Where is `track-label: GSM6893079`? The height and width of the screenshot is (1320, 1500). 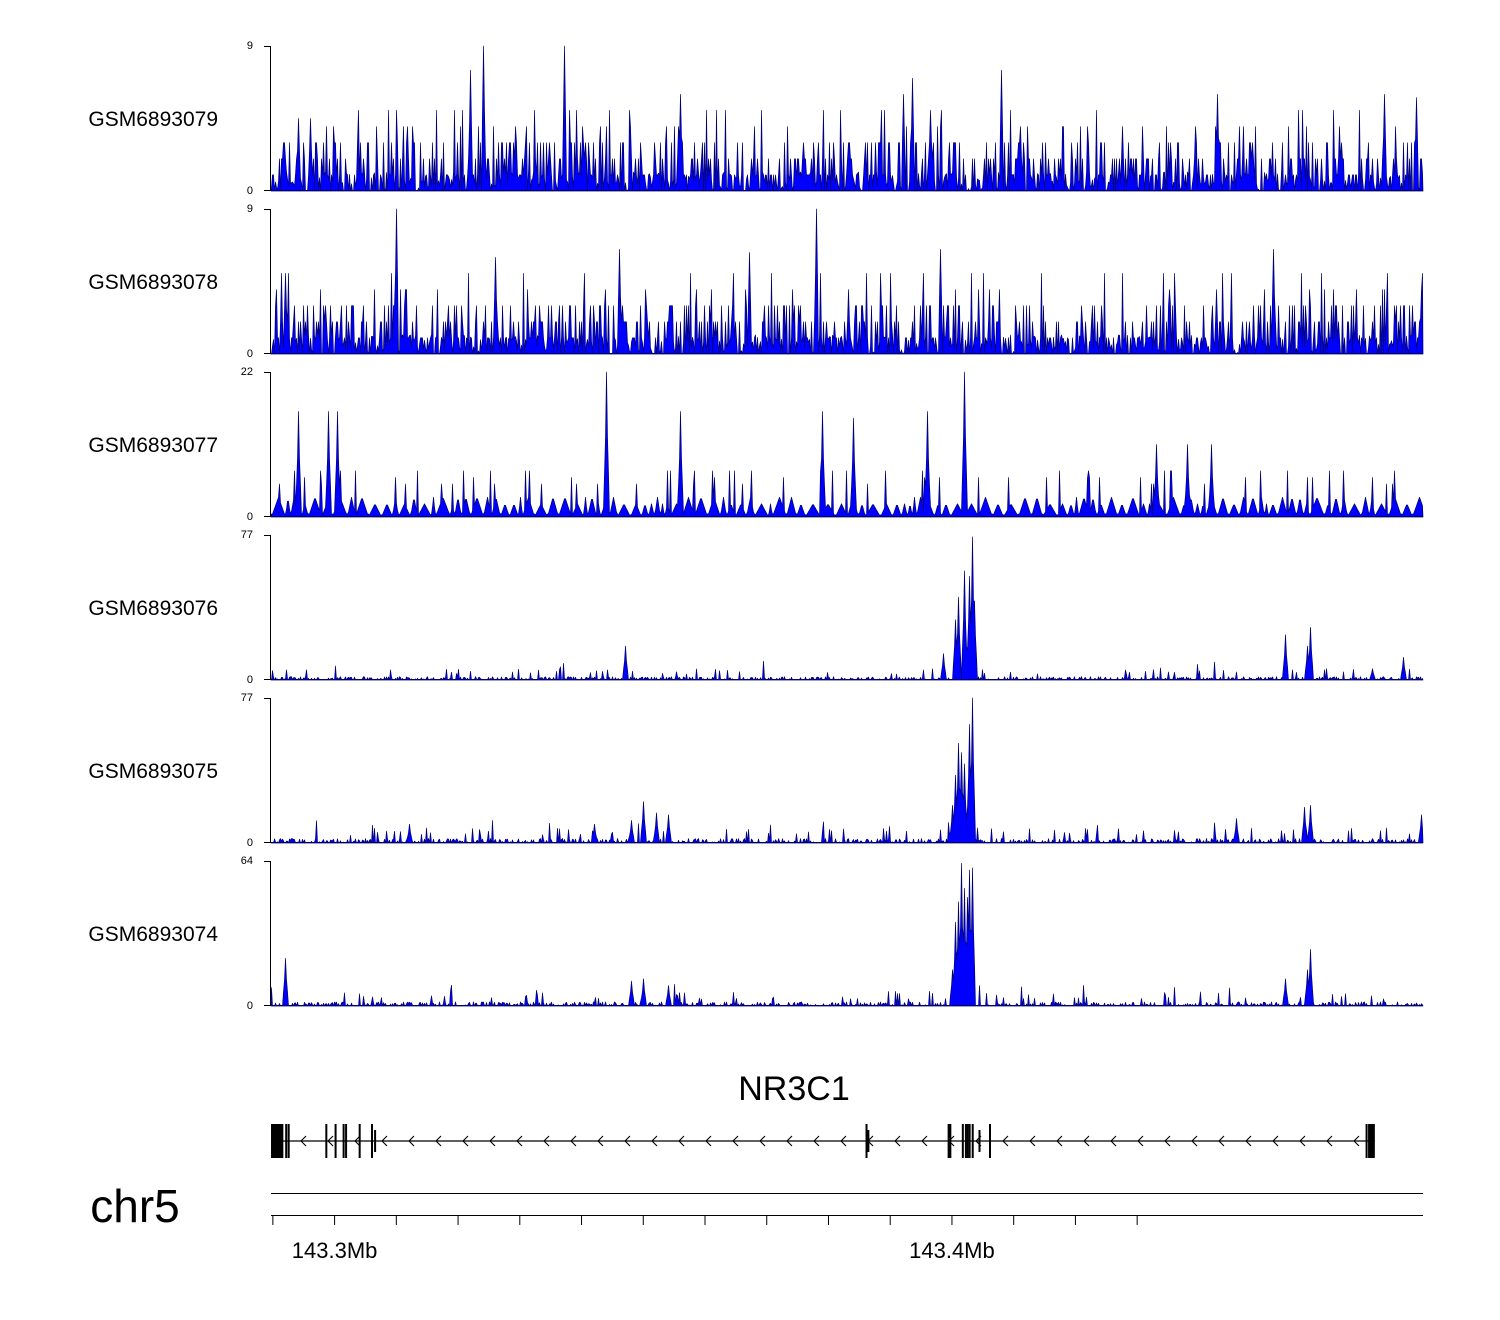
track-label: GSM6893079 is located at coordinates (153, 119).